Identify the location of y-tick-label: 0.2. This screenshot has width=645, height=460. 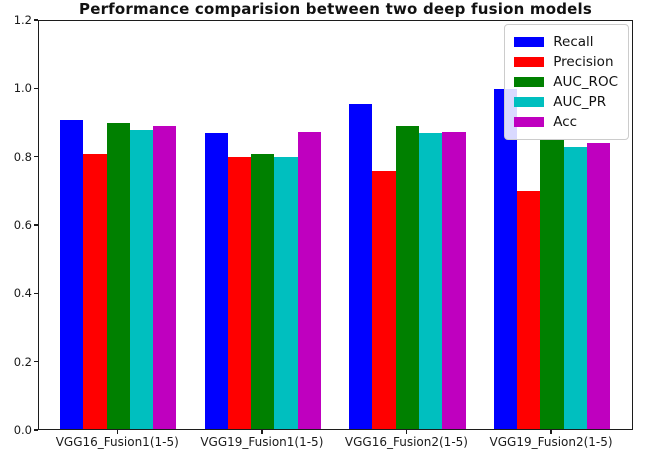
(22, 361).